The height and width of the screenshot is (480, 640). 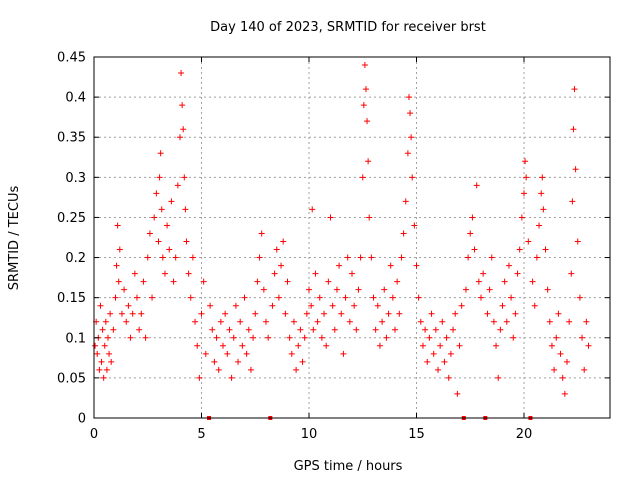 I want to click on y-tick-label: 0.4, so click(x=75, y=98).